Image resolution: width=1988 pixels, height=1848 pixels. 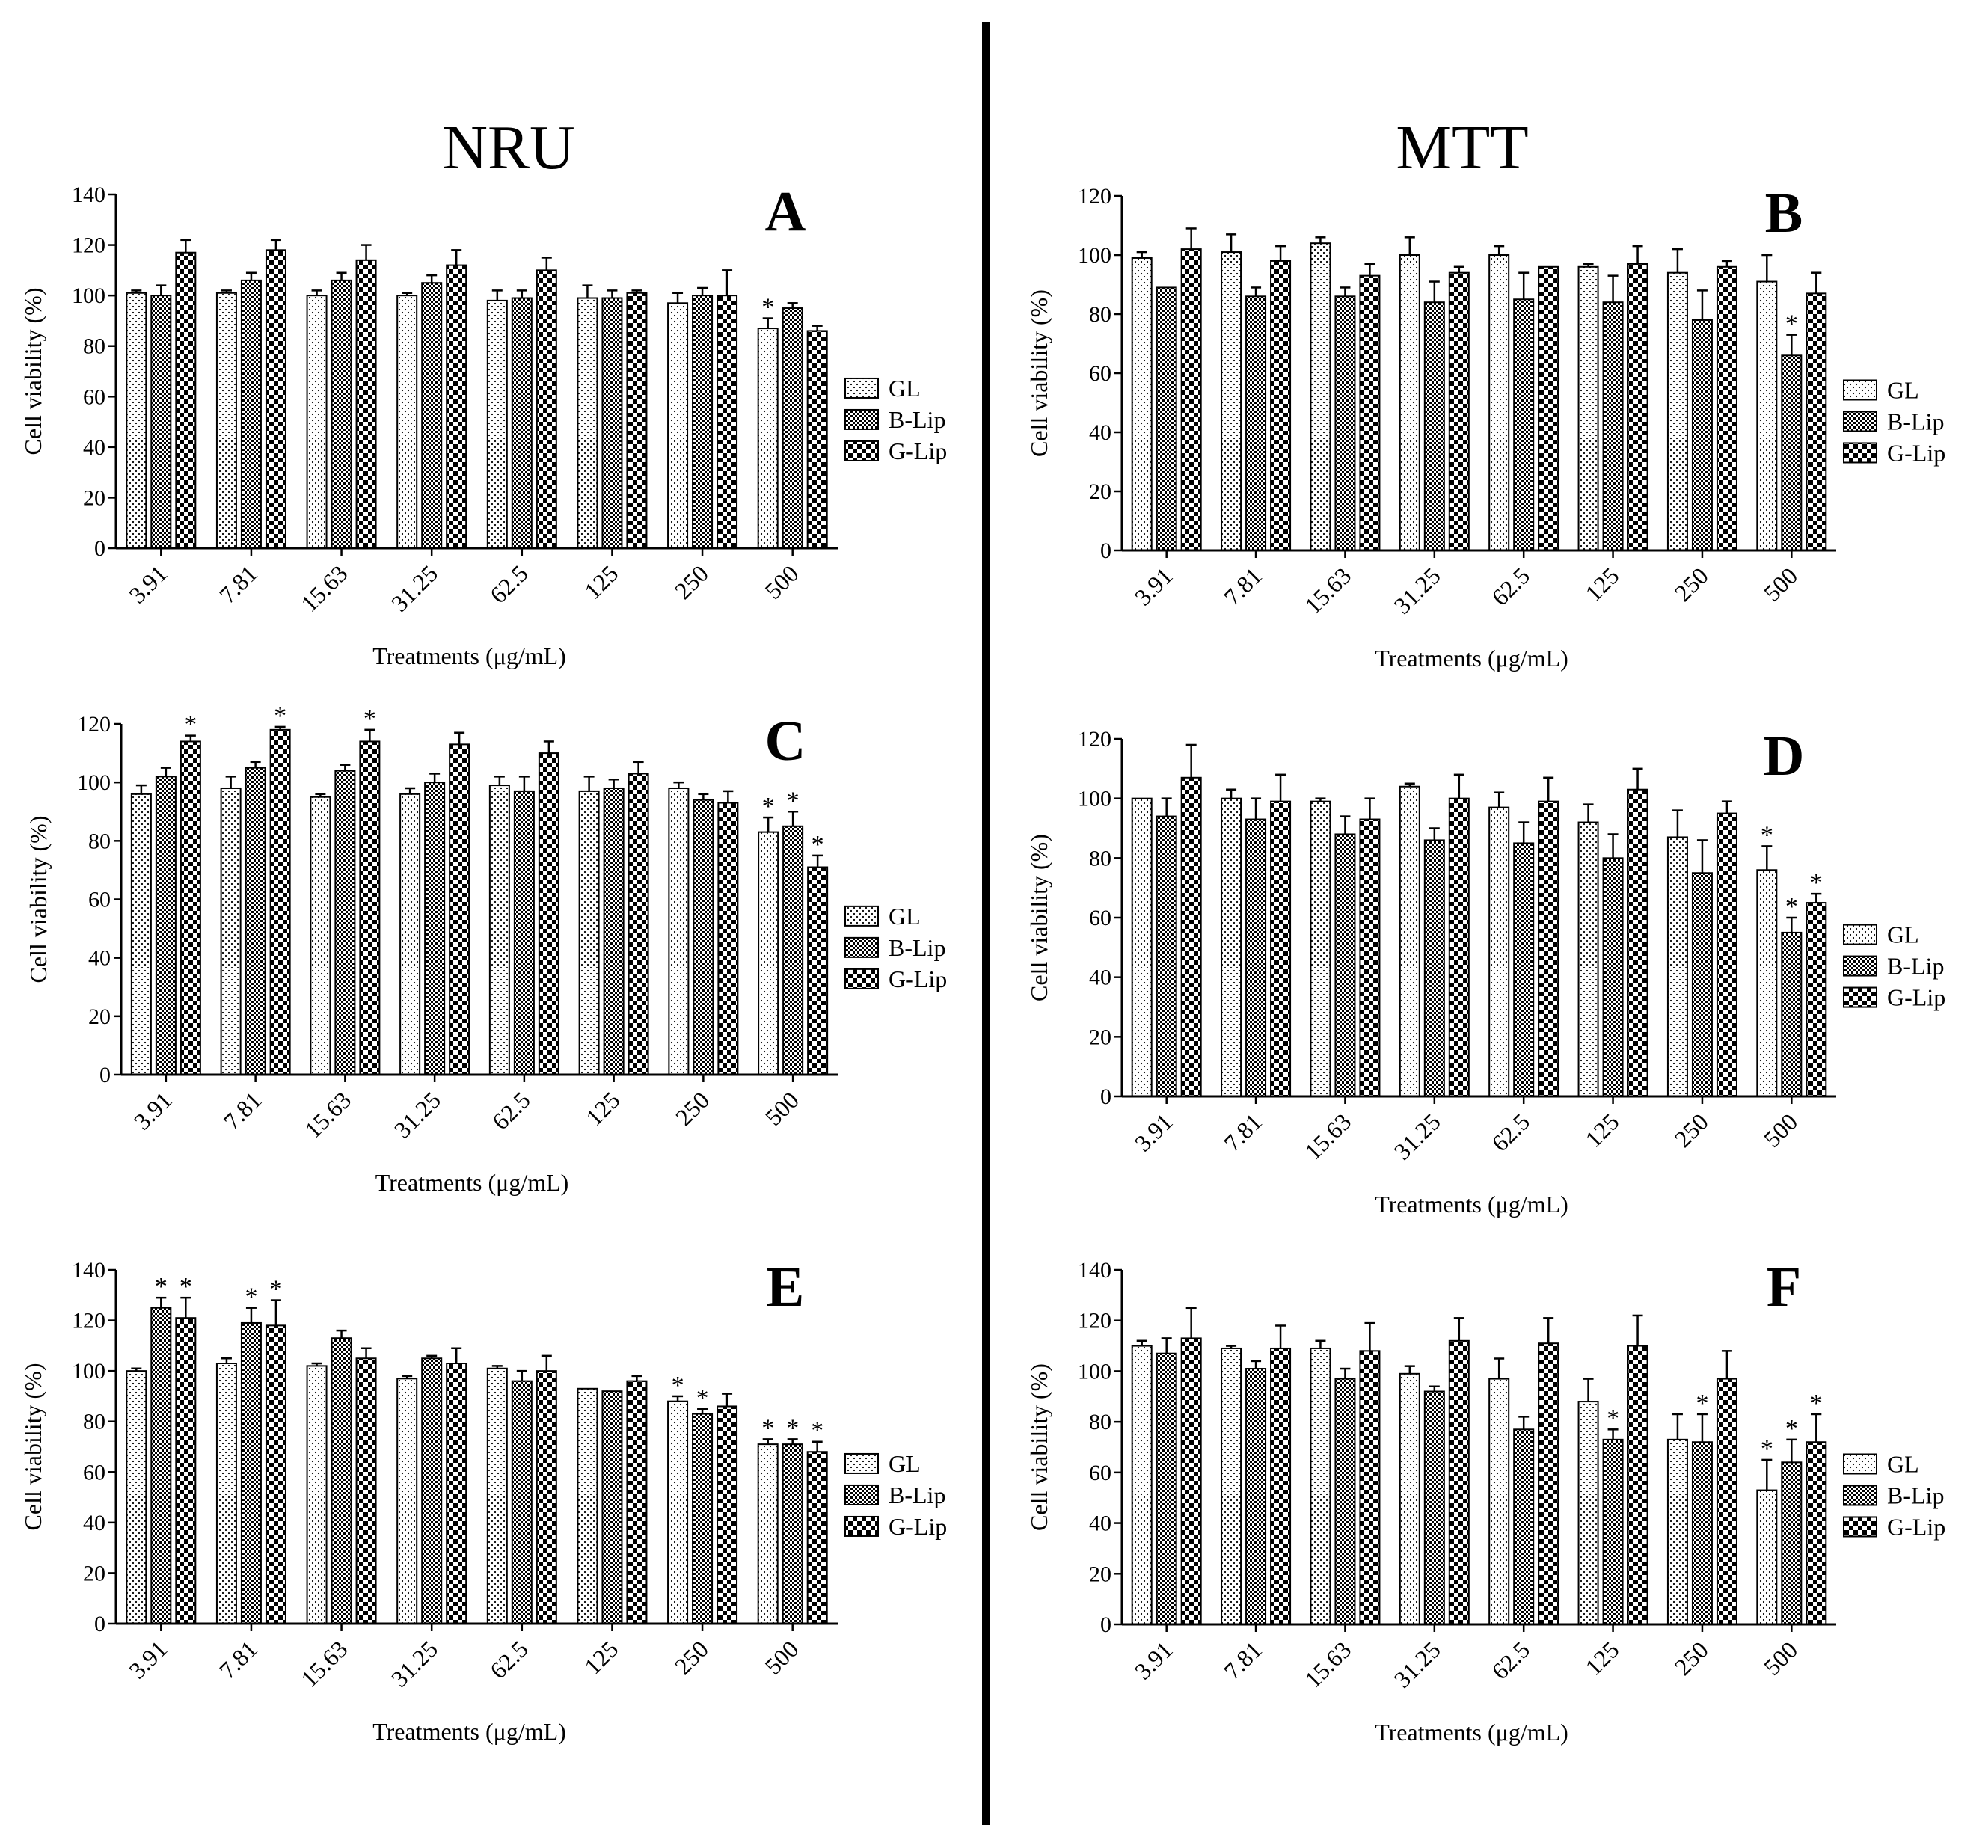 What do you see at coordinates (1153, 1132) in the screenshot?
I see `x-tick-label: 3.91` at bounding box center [1153, 1132].